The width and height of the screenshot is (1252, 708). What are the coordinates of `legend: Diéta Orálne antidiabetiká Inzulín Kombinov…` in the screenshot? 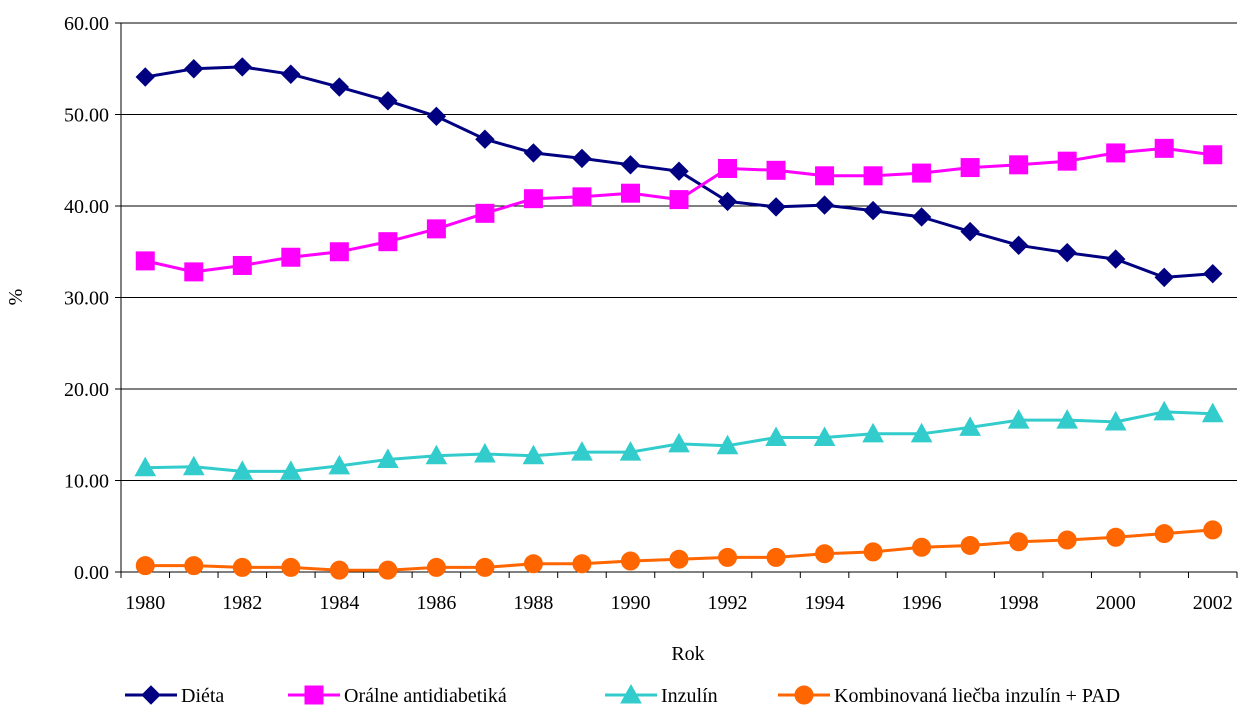 It's located at (622, 695).